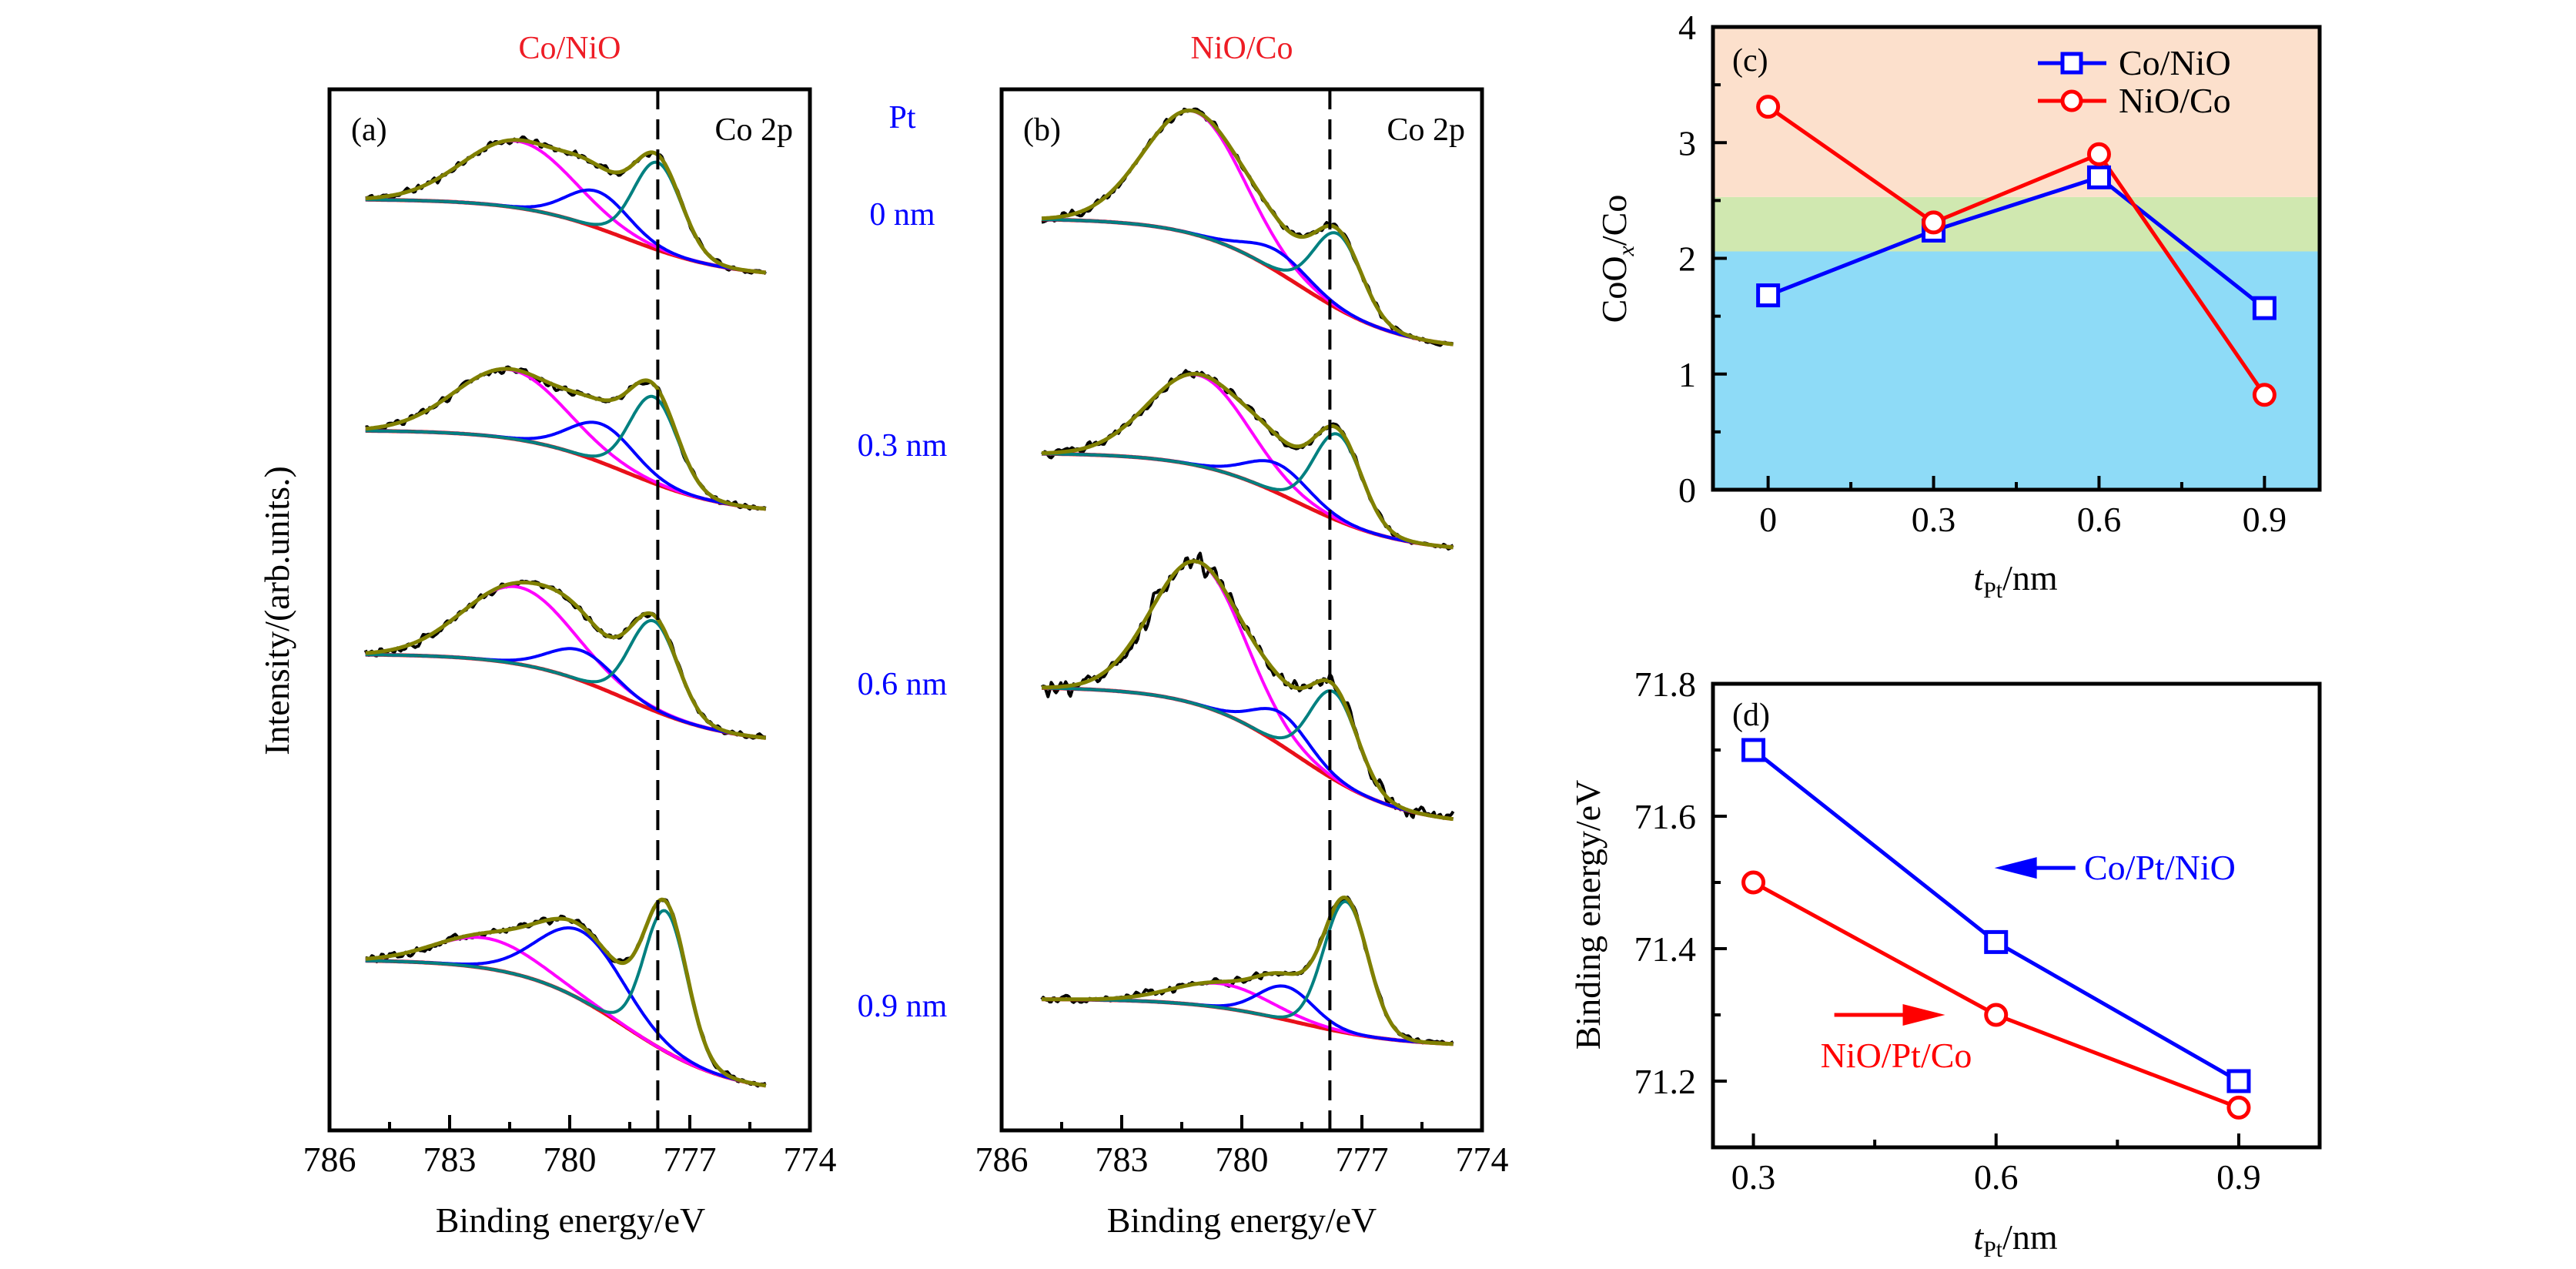  What do you see at coordinates (2100, 519) in the screenshot?
I see `x-tick-label: 0.6` at bounding box center [2100, 519].